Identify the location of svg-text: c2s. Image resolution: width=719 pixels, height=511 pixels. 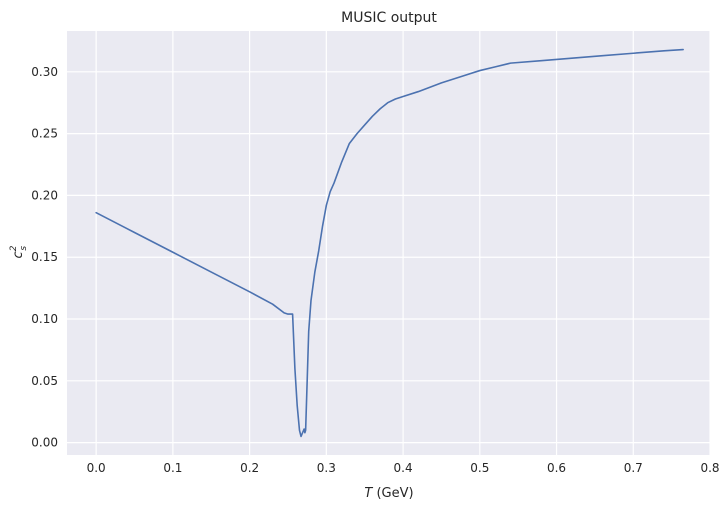
(19, 251).